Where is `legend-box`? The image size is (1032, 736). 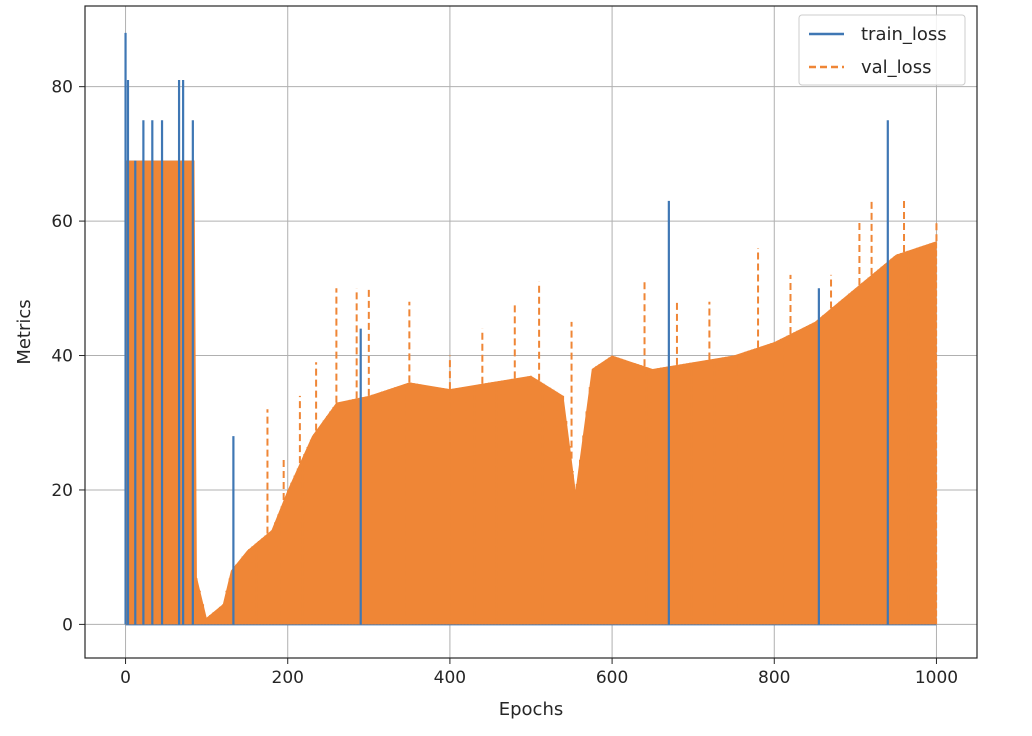
legend-box is located at coordinates (882, 50).